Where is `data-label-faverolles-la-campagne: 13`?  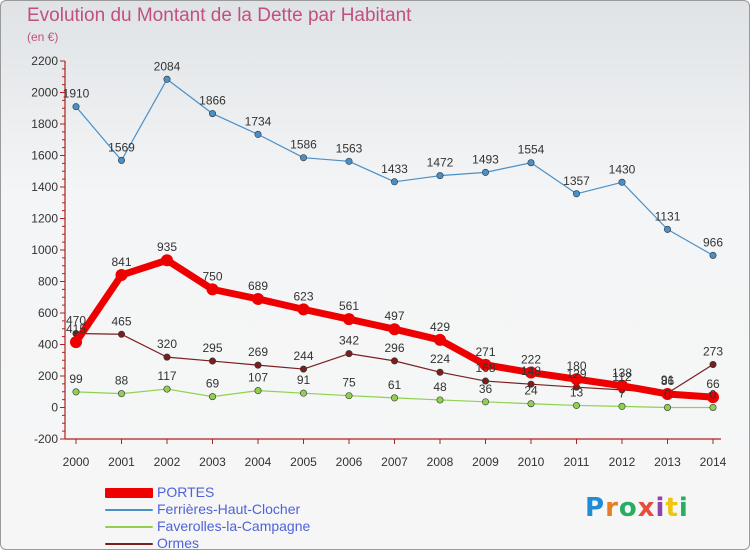
data-label-faverolles-la-campagne: 13 is located at coordinates (577, 392).